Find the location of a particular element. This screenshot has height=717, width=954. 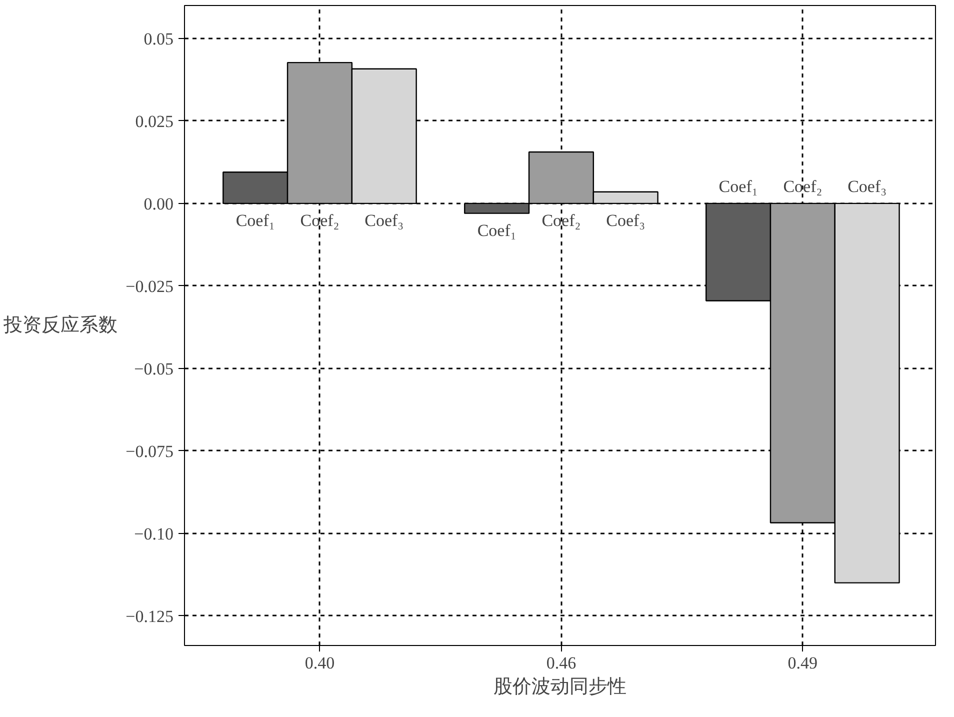

y-tick-label: −0.125 is located at coordinates (150, 616).